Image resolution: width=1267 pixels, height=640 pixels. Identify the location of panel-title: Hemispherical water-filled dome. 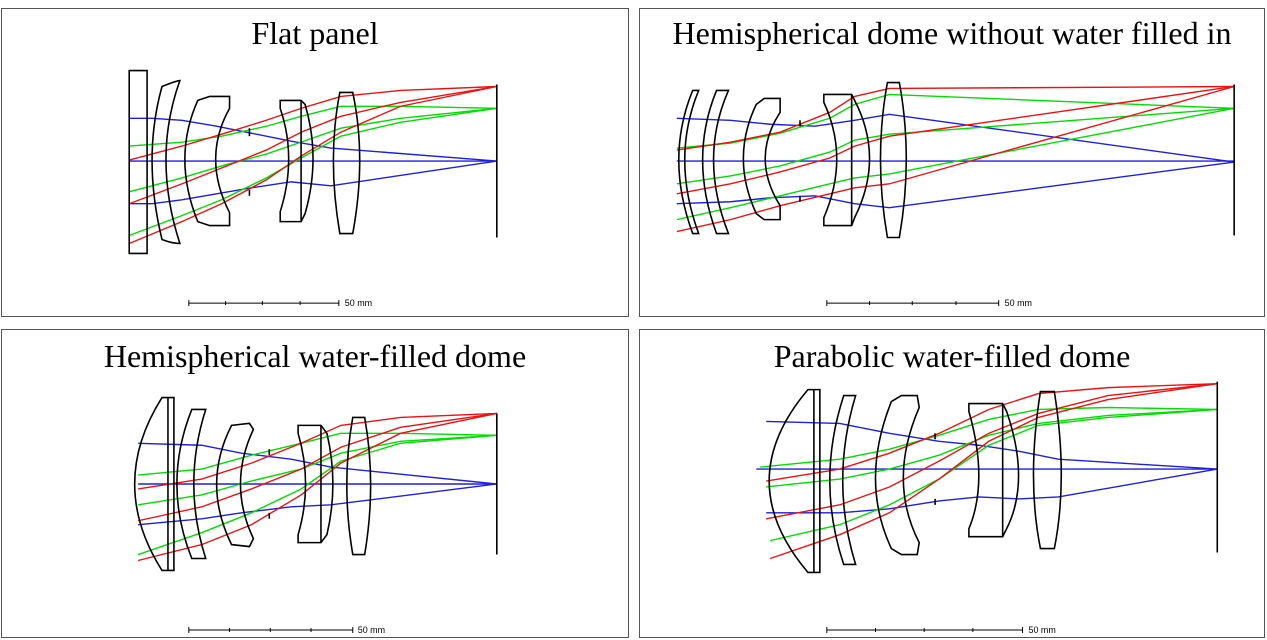
(315, 356).